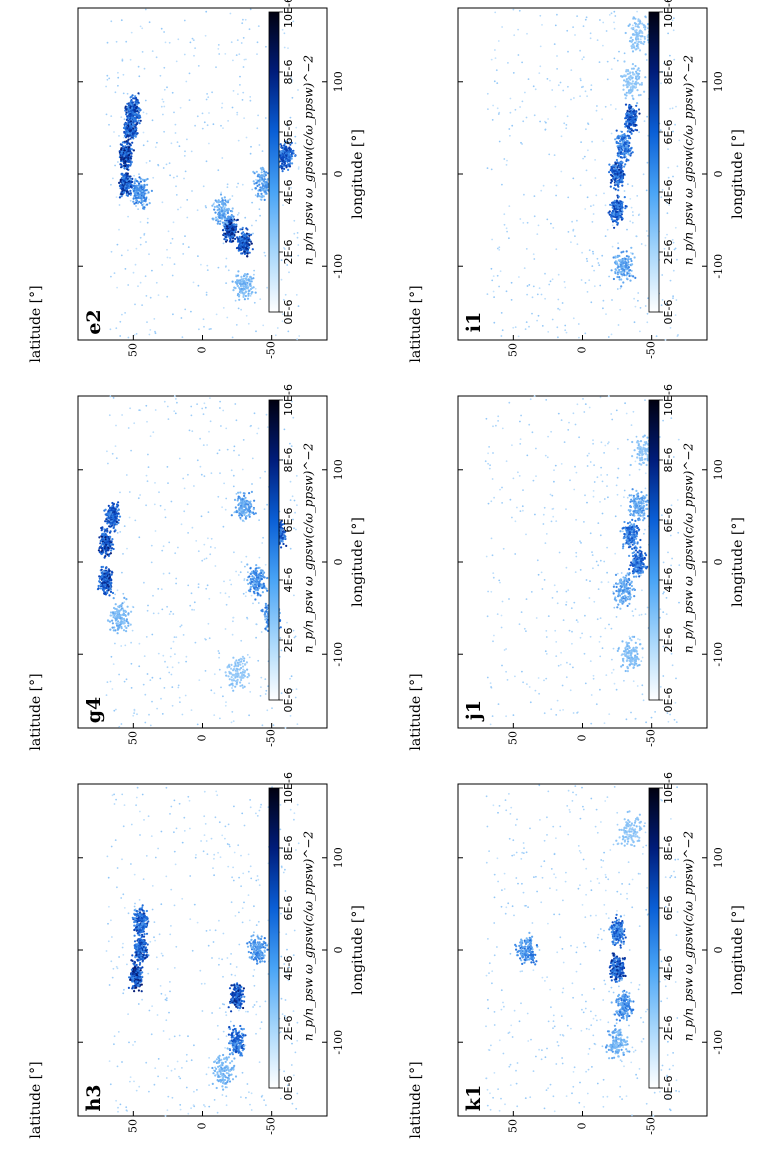  Describe the element at coordinates (132, 350) in the screenshot. I see `lat-tick-label: 50` at that location.